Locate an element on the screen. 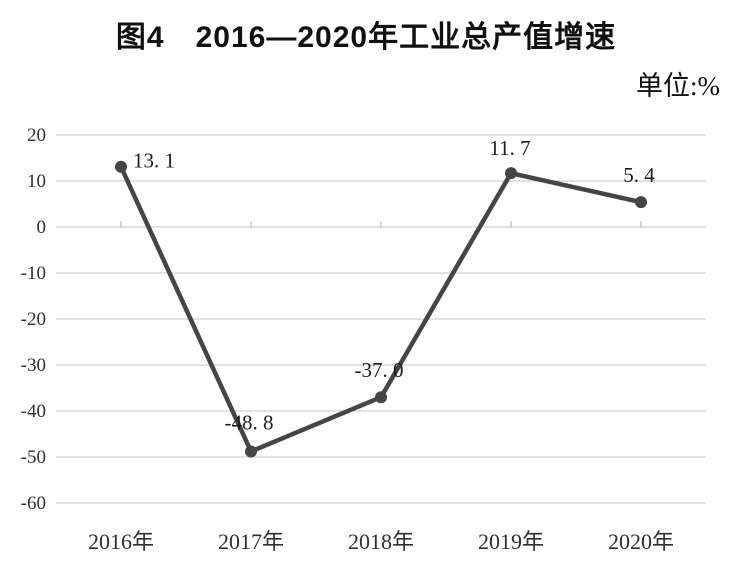 This screenshot has width=732, height=567. data-label: -48. 8 is located at coordinates (249, 422).